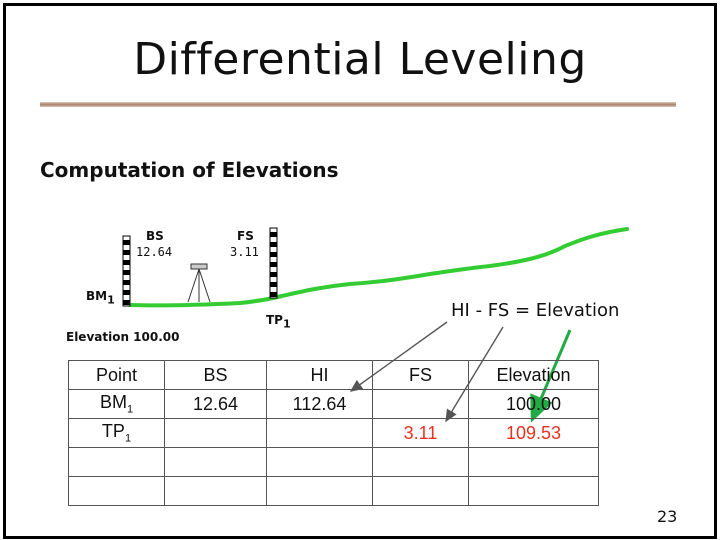 This screenshot has height=540, width=720. Describe the element at coordinates (319, 404) in the screenshot. I see `cell-hi: 112.64` at that location.